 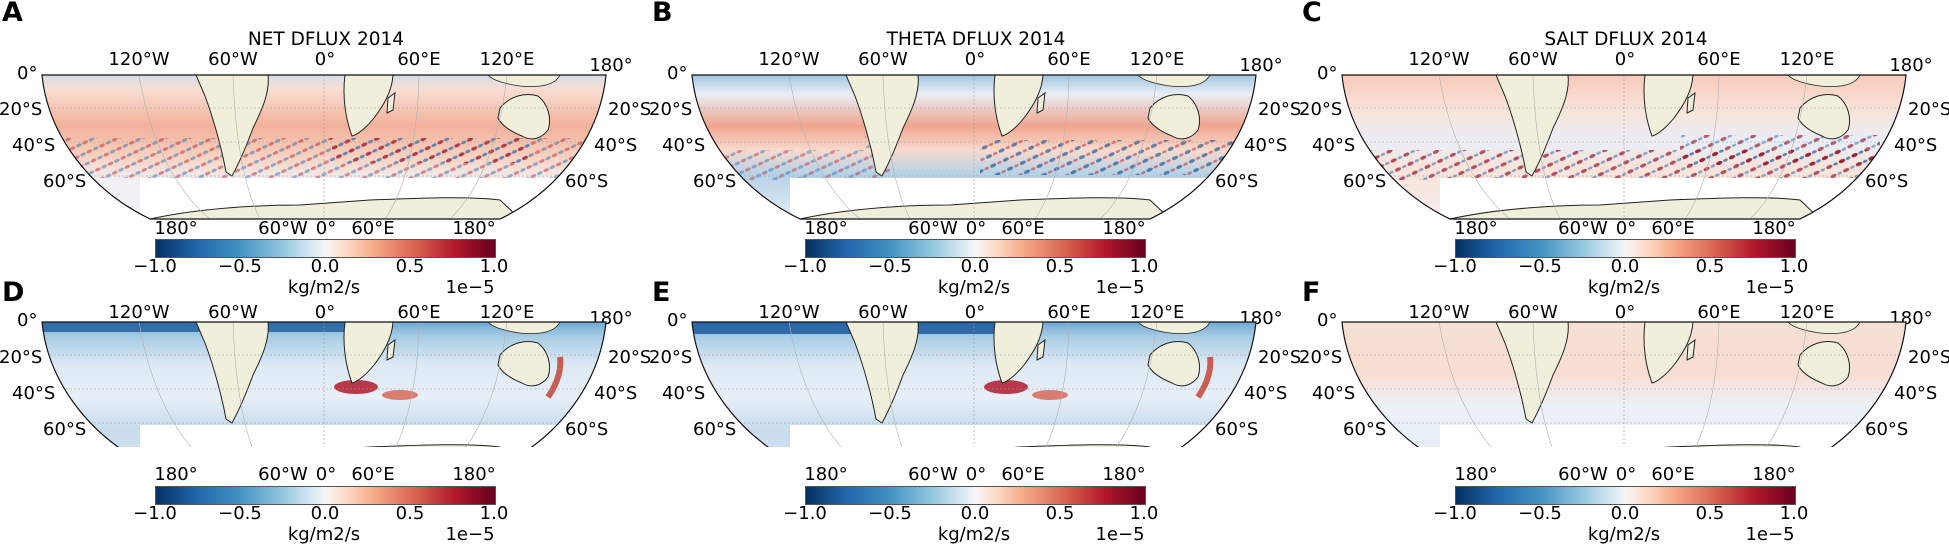 I want to click on map-plot-a, so click(x=324, y=147).